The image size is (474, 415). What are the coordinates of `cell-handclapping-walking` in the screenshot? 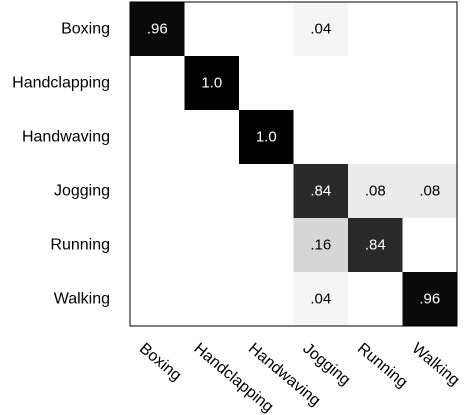 It's located at (430, 83).